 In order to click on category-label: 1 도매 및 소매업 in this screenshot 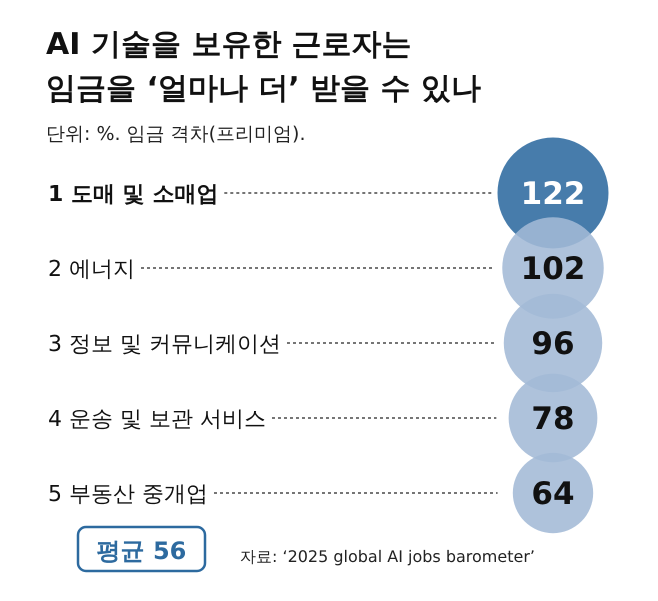, I will do `click(133, 194)`.